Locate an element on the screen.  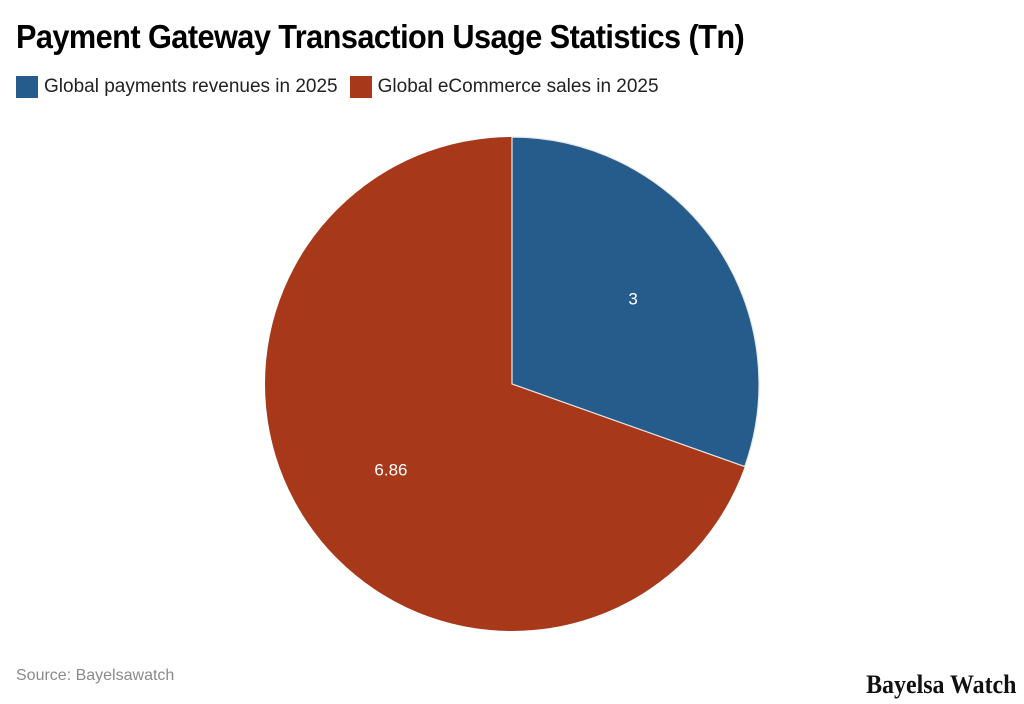
legend-swatch-ecommerce is located at coordinates (360, 87).